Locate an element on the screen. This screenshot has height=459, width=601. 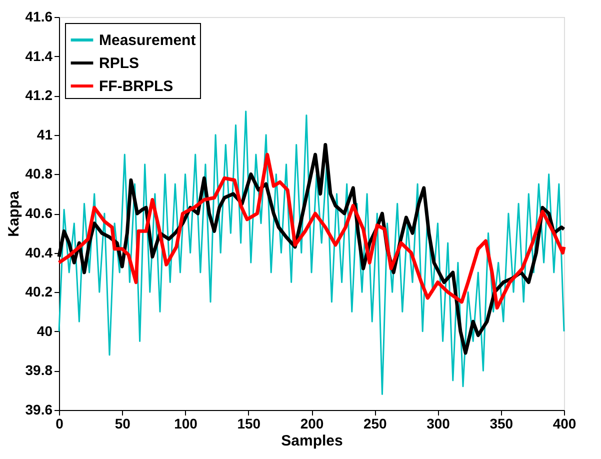
y-tick-label: 41.6 is located at coordinates (39, 16).